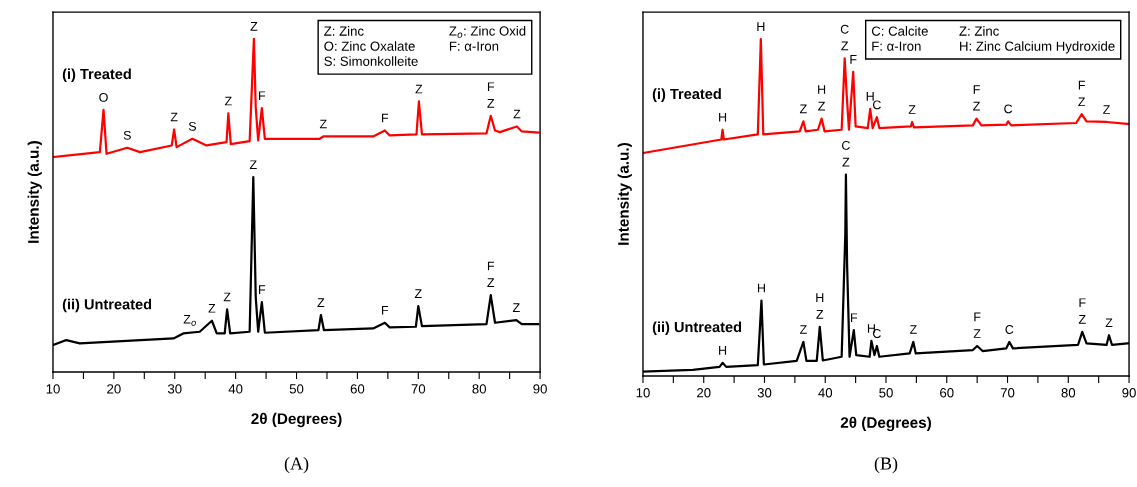 This screenshot has height=487, width=1137. Describe the element at coordinates (1037, 47) in the screenshot. I see `annotation: H: Zinc Calcium Hydroxide` at that location.